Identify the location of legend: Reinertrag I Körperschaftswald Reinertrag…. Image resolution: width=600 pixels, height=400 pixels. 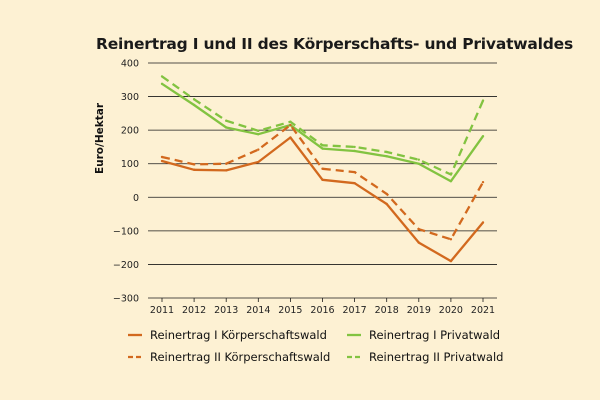
(315, 346).